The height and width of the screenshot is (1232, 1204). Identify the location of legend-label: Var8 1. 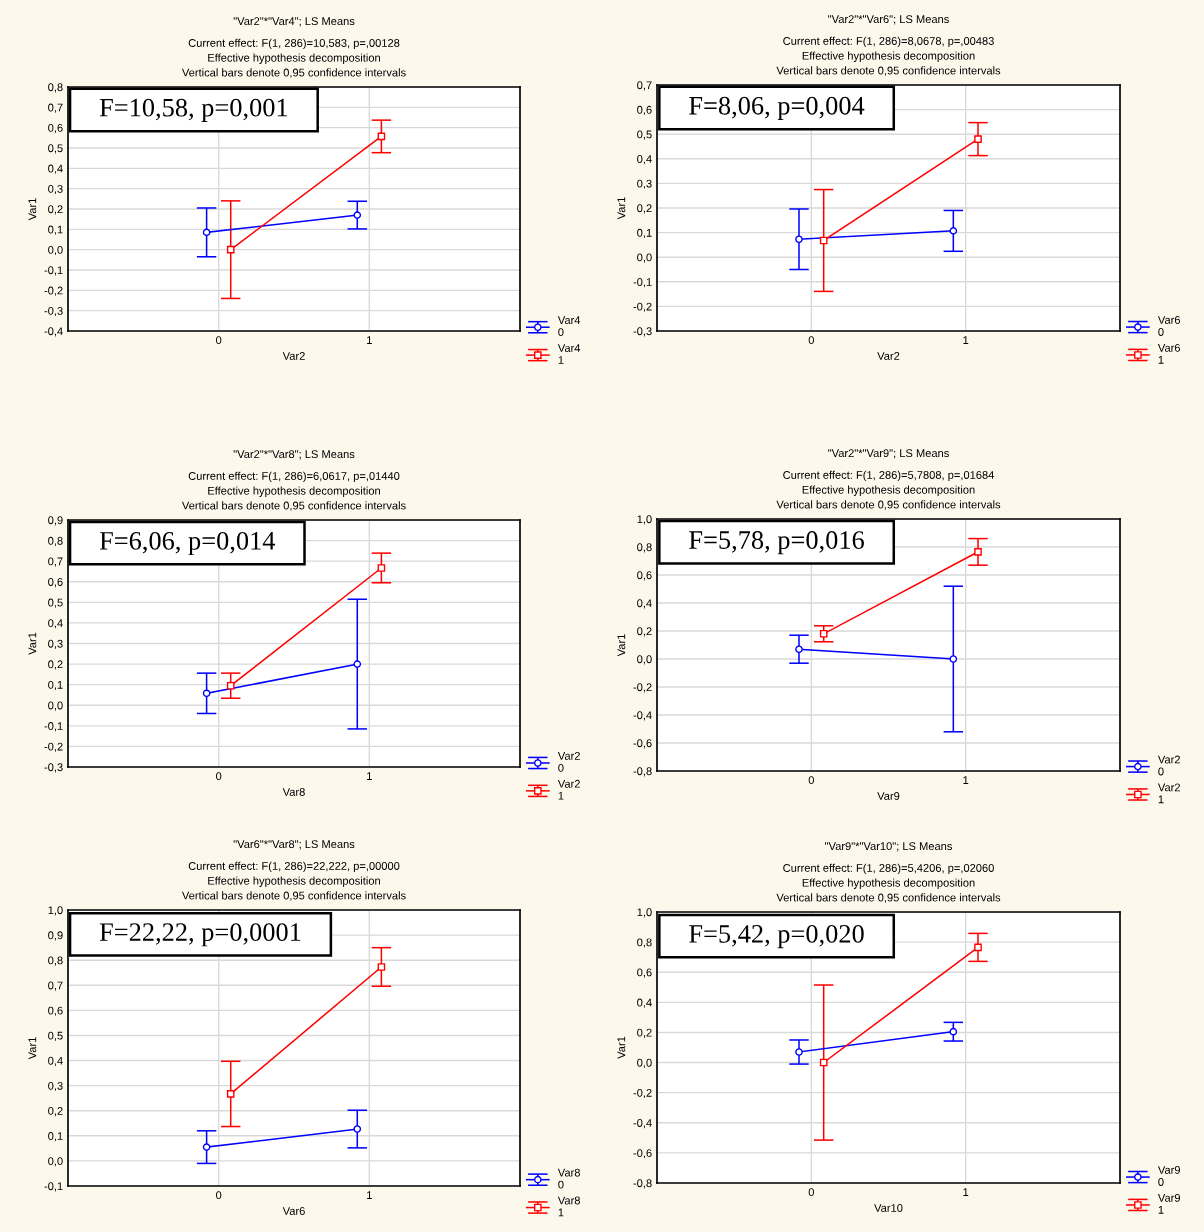
(568, 1206).